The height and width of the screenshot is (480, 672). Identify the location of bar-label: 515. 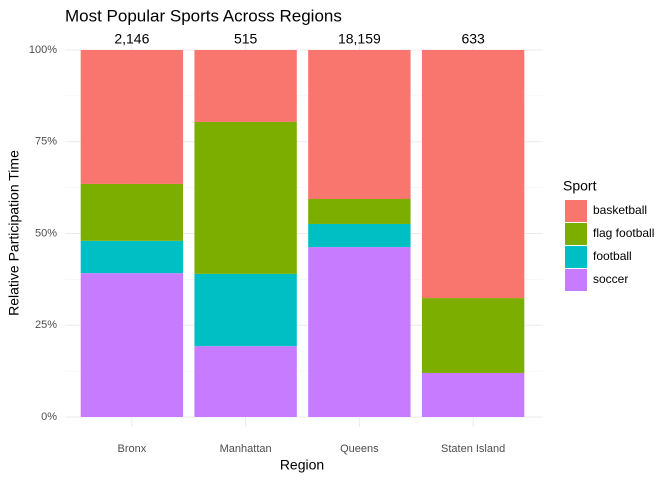
(246, 39).